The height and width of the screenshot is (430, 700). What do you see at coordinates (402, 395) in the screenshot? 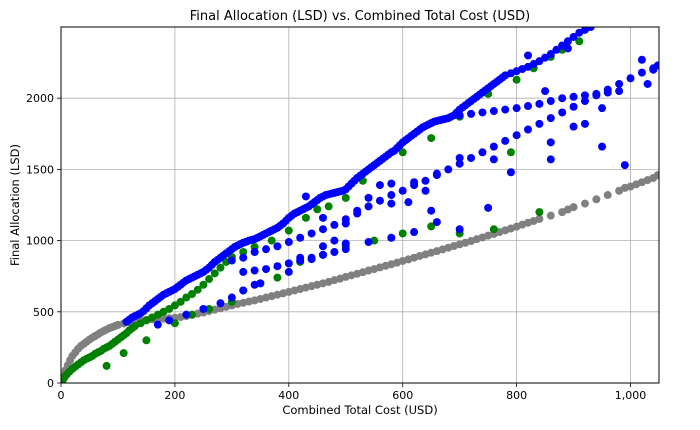
I see `x-tick-label: 600` at bounding box center [402, 395].